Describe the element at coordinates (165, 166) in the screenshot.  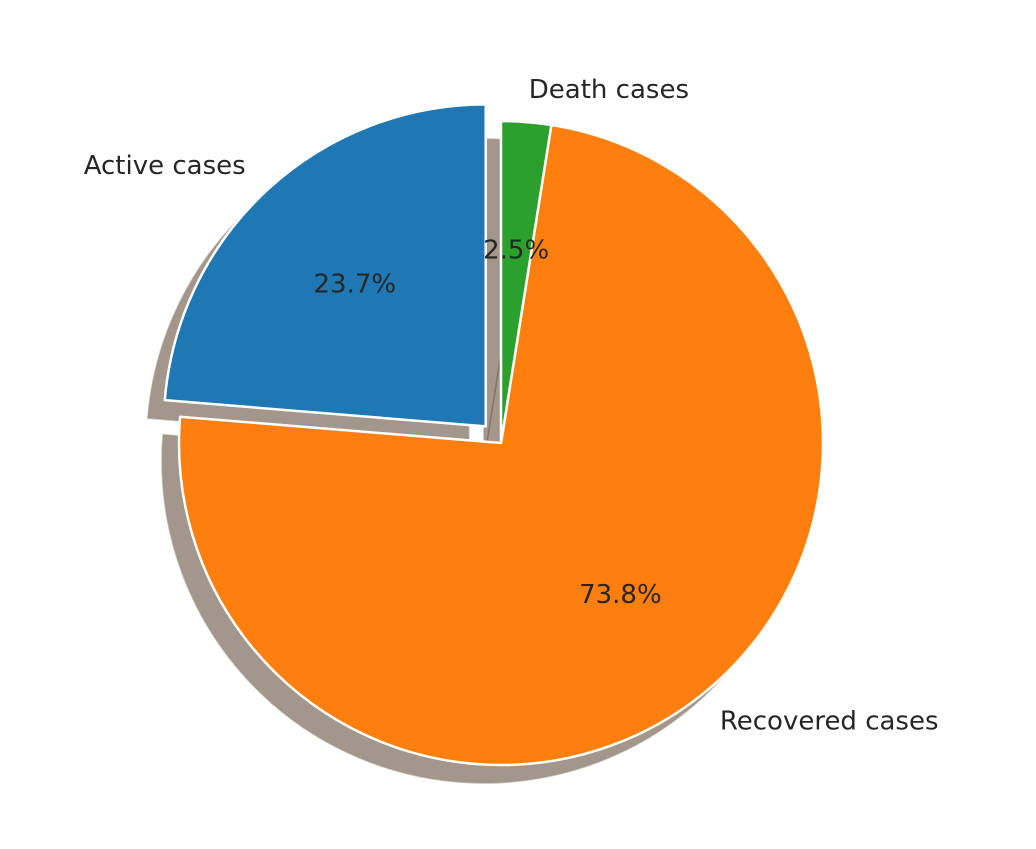
I see `slice-label-active-cases: Active cases` at that location.